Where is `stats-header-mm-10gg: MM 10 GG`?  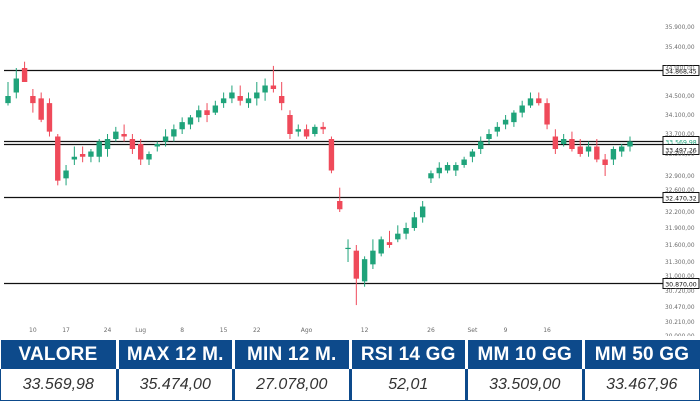
stats-header-mm-10gg: MM 10 GG is located at coordinates (525, 354).